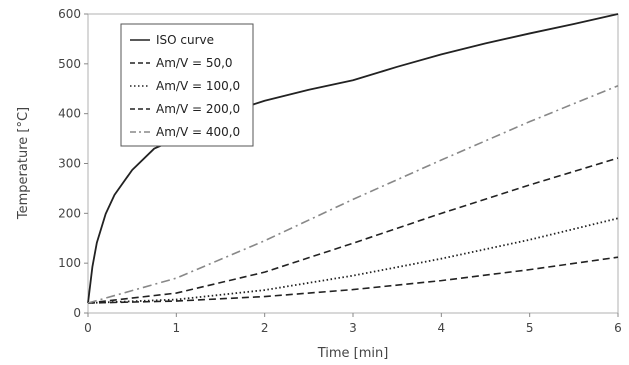 This screenshot has height=365, width=629. What do you see at coordinates (618, 328) in the screenshot?
I see `x-tick-label: 6` at bounding box center [618, 328].